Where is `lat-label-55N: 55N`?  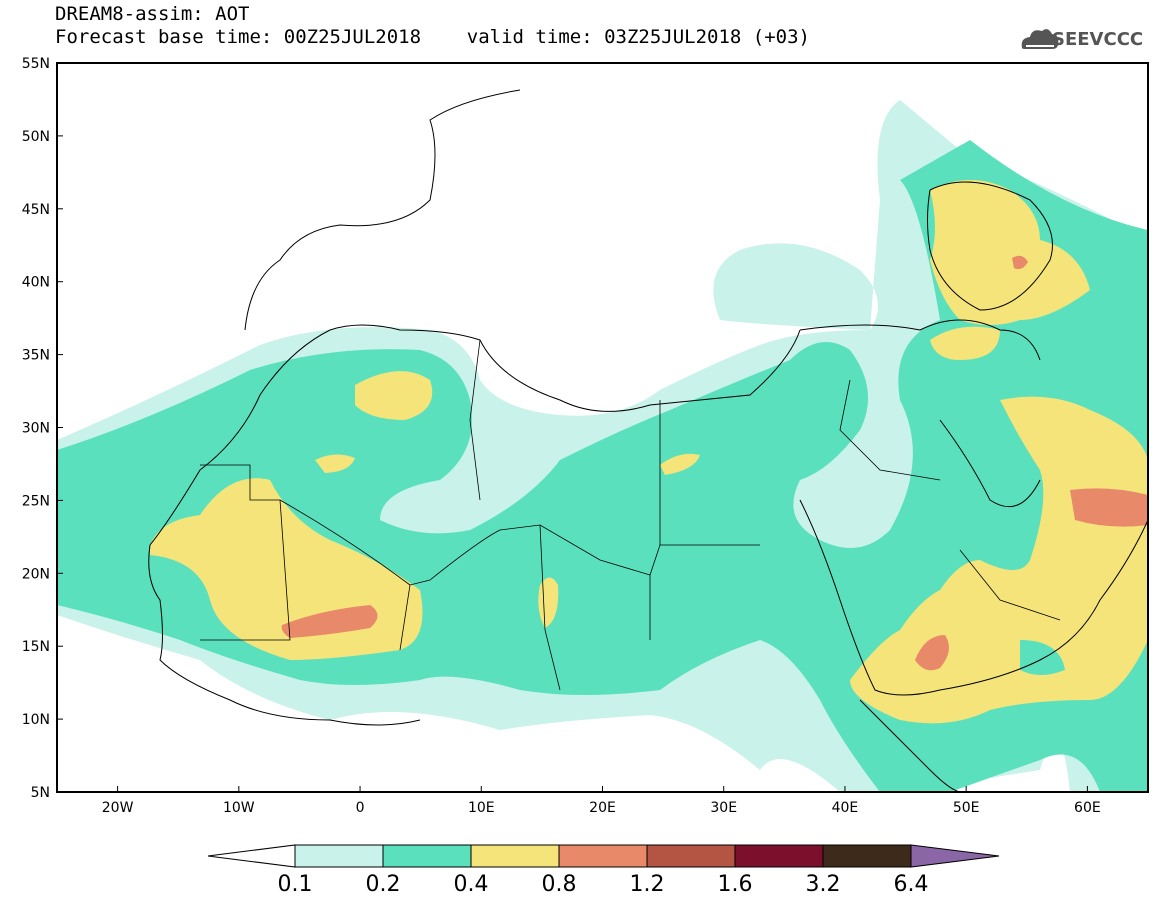 lat-label-55N: 55N is located at coordinates (36, 64).